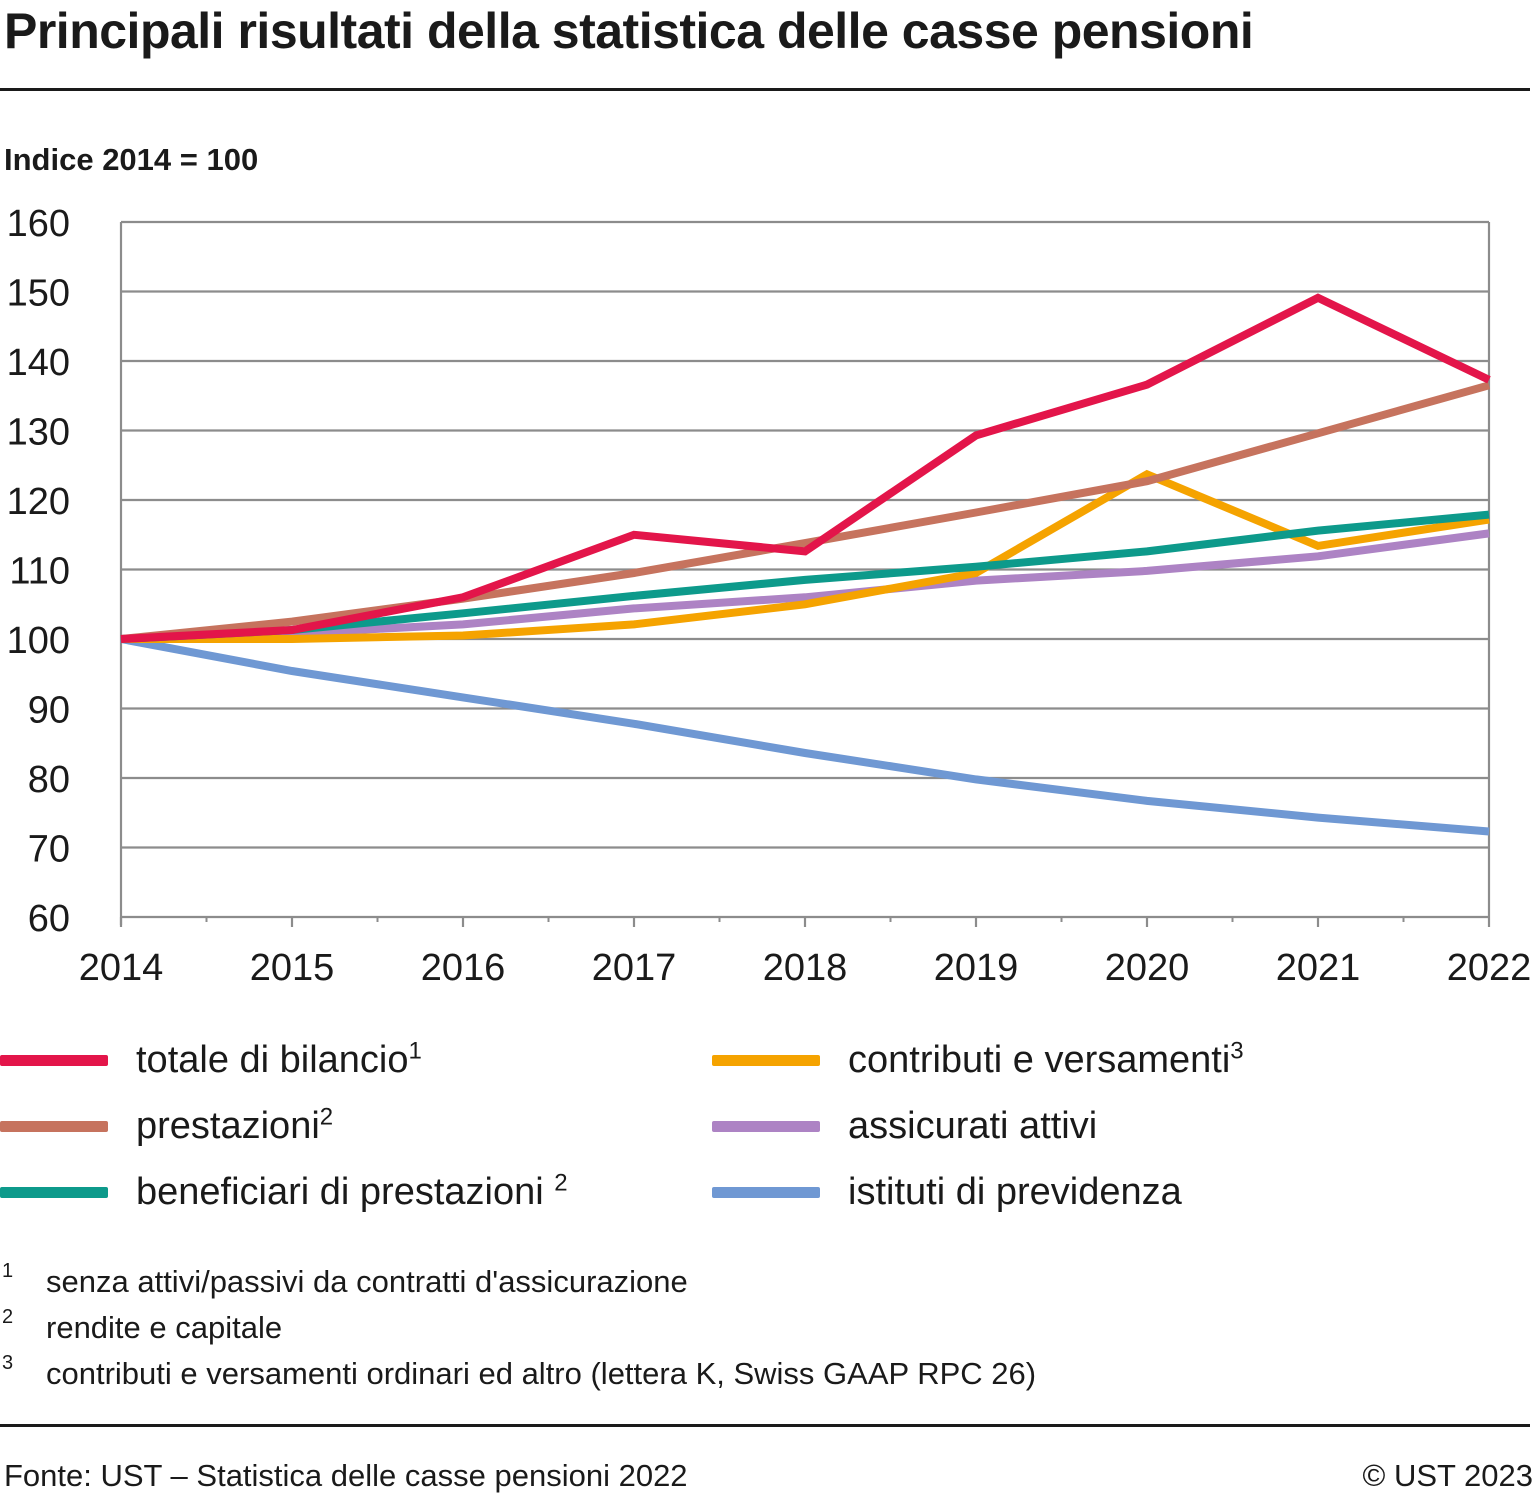 This screenshot has width=1535, height=1500. I want to click on x-tick-label: 2015, so click(292, 968).